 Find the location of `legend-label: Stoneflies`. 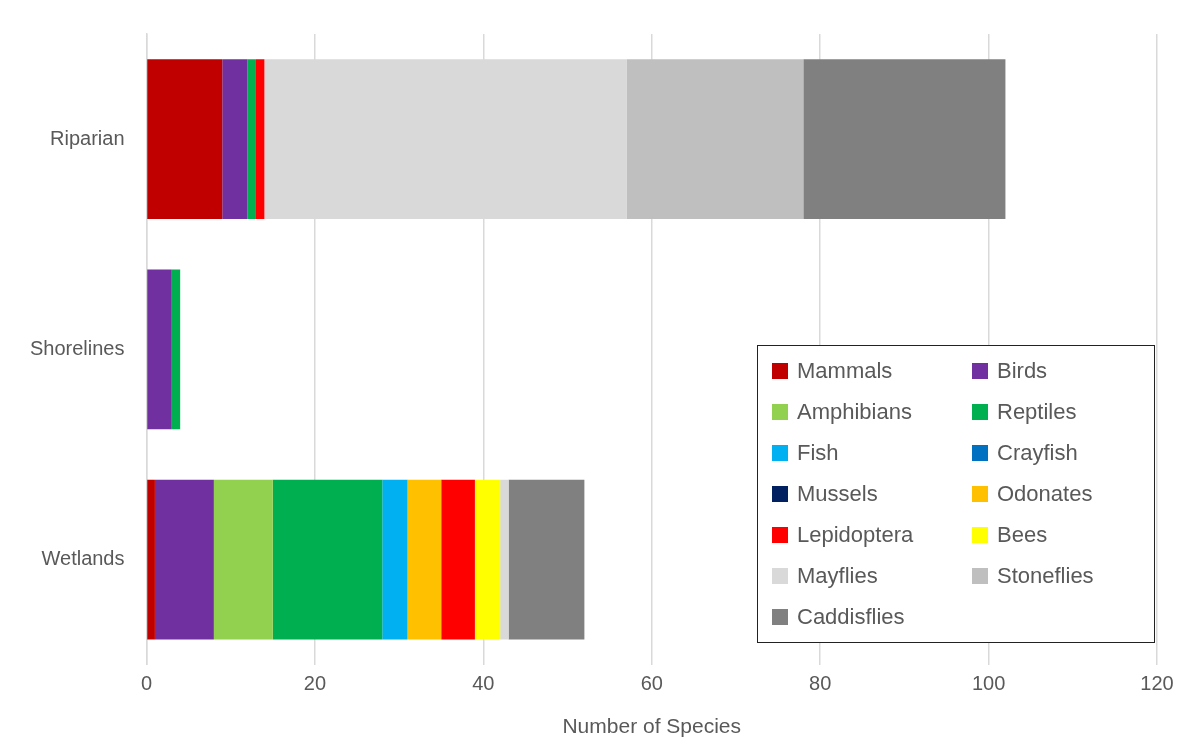

legend-label: Stoneflies is located at coordinates (1045, 575).